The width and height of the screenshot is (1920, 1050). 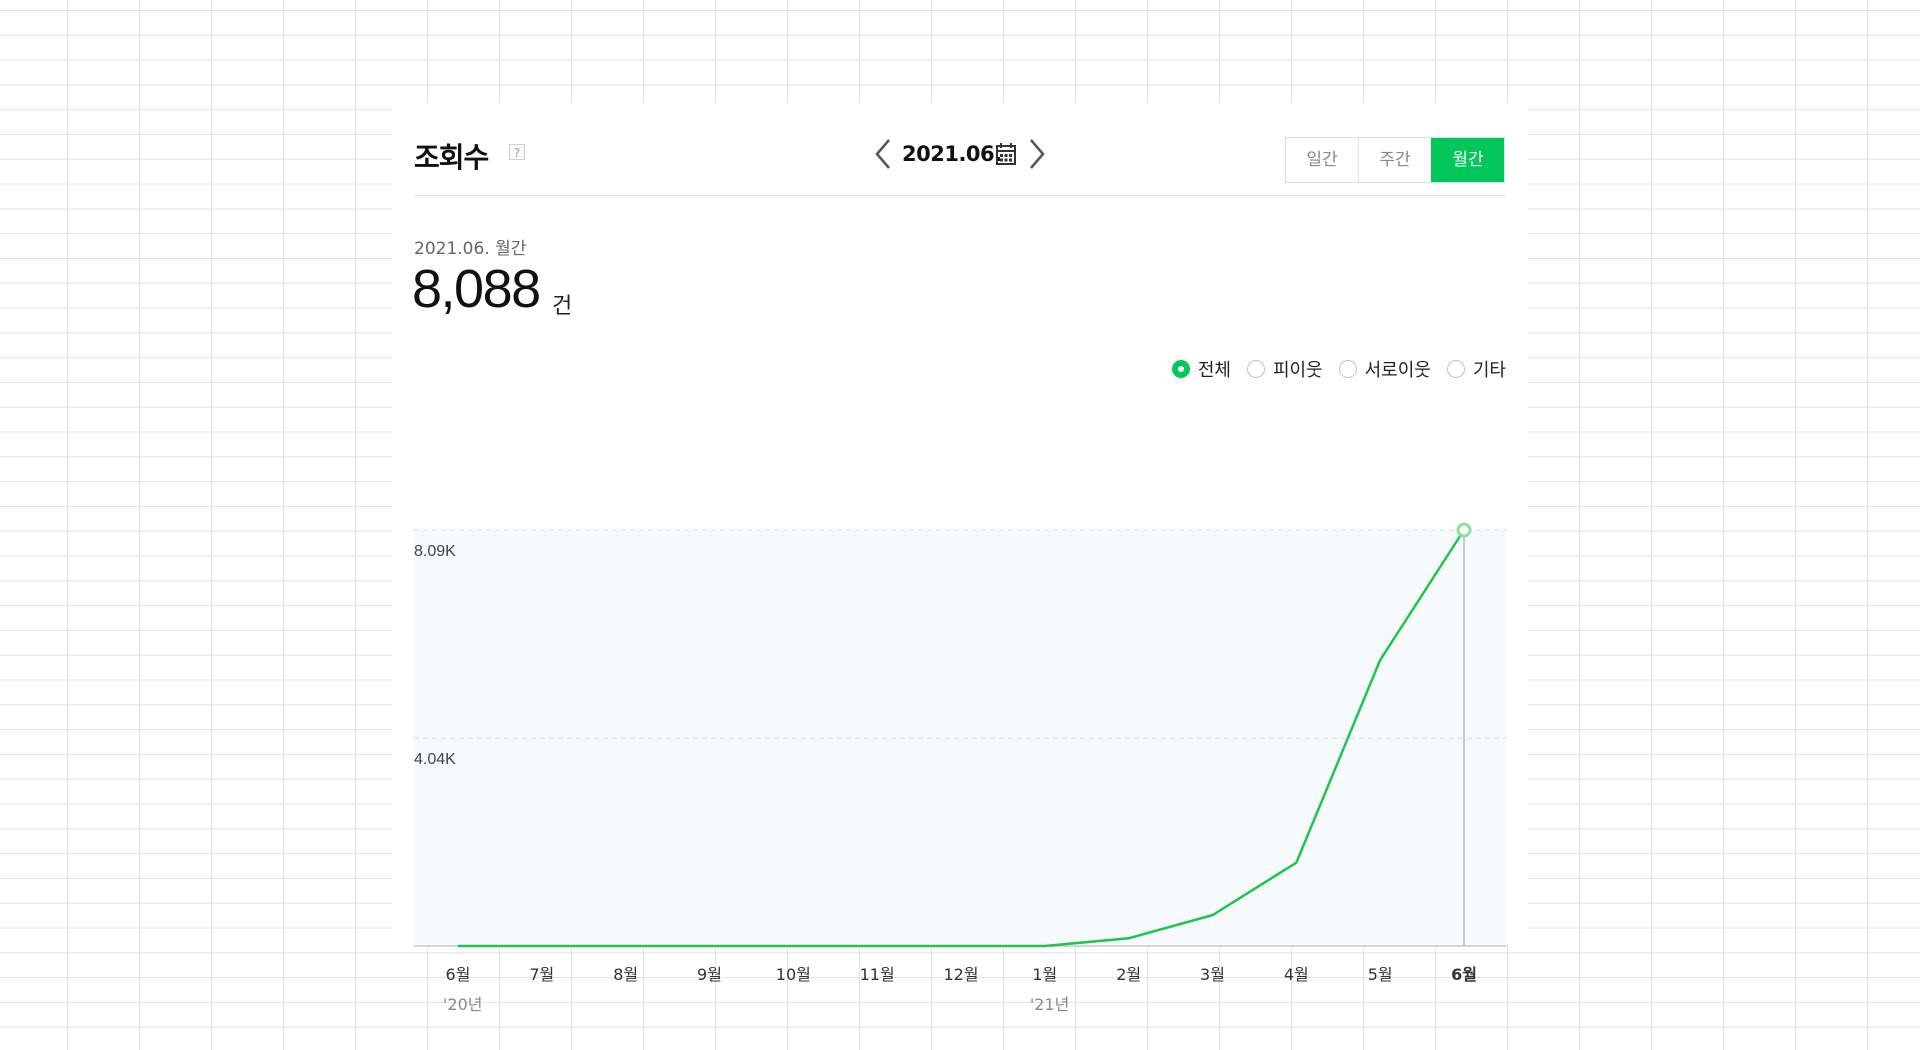 I want to click on filter-other: 기타, so click(x=1476, y=369).